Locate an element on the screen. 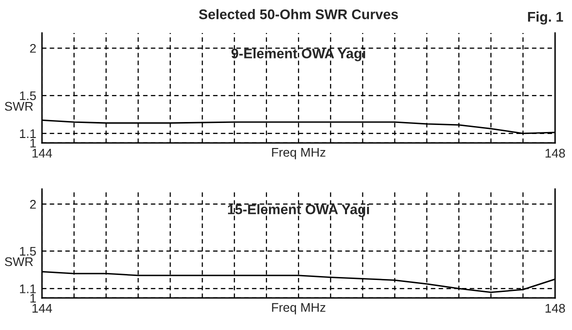 The width and height of the screenshot is (572, 330). caption: Fig. 1 is located at coordinates (546, 18).